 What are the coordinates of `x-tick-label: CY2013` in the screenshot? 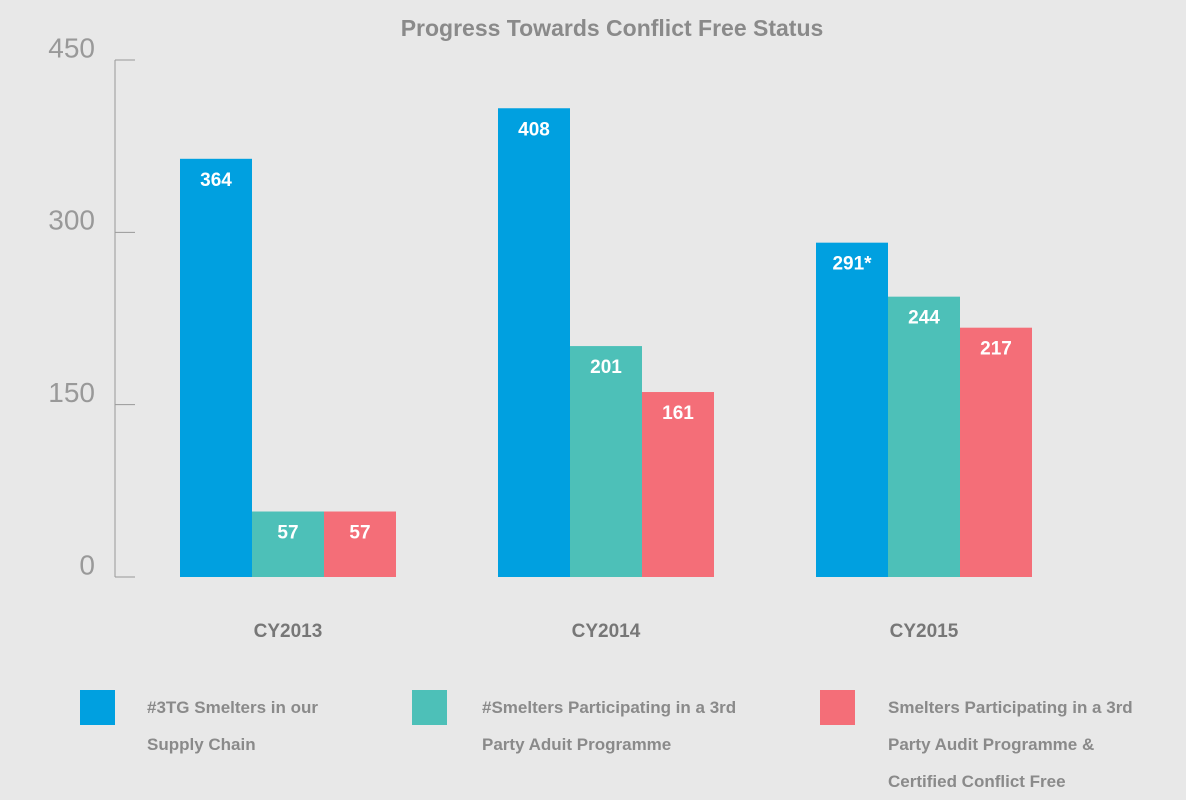 It's located at (288, 631).